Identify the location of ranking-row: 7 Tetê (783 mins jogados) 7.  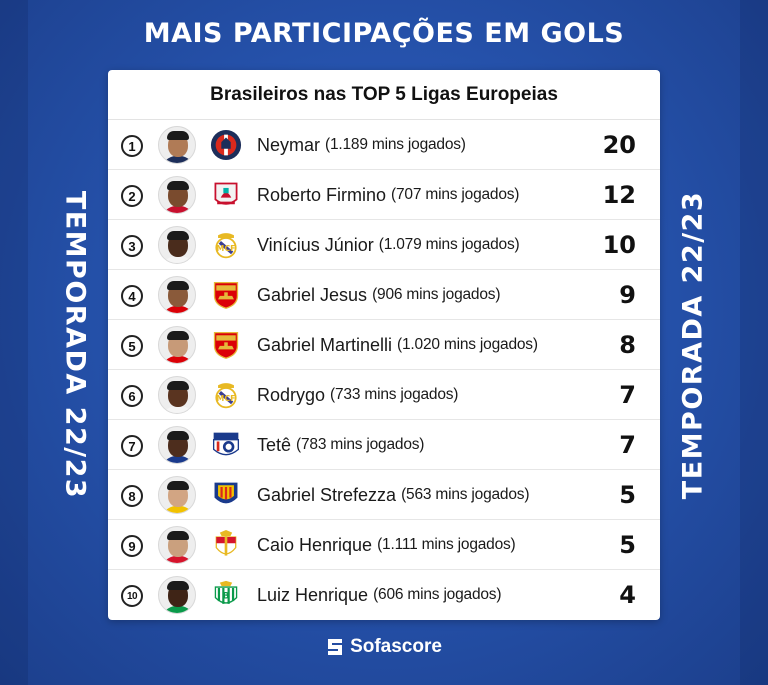
(384, 445).